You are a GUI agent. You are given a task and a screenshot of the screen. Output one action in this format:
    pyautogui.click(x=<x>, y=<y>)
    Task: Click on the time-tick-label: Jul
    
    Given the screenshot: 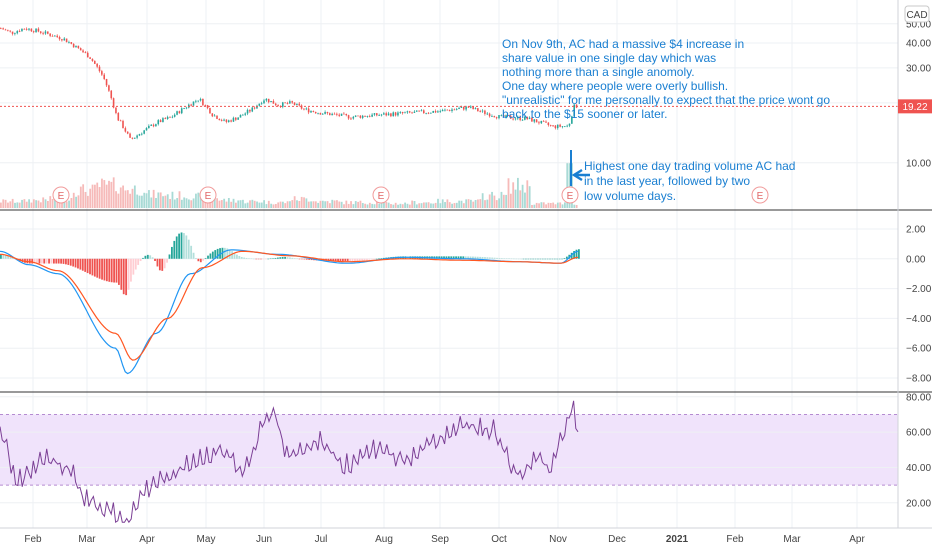 What is the action you would take?
    pyautogui.click(x=321, y=539)
    